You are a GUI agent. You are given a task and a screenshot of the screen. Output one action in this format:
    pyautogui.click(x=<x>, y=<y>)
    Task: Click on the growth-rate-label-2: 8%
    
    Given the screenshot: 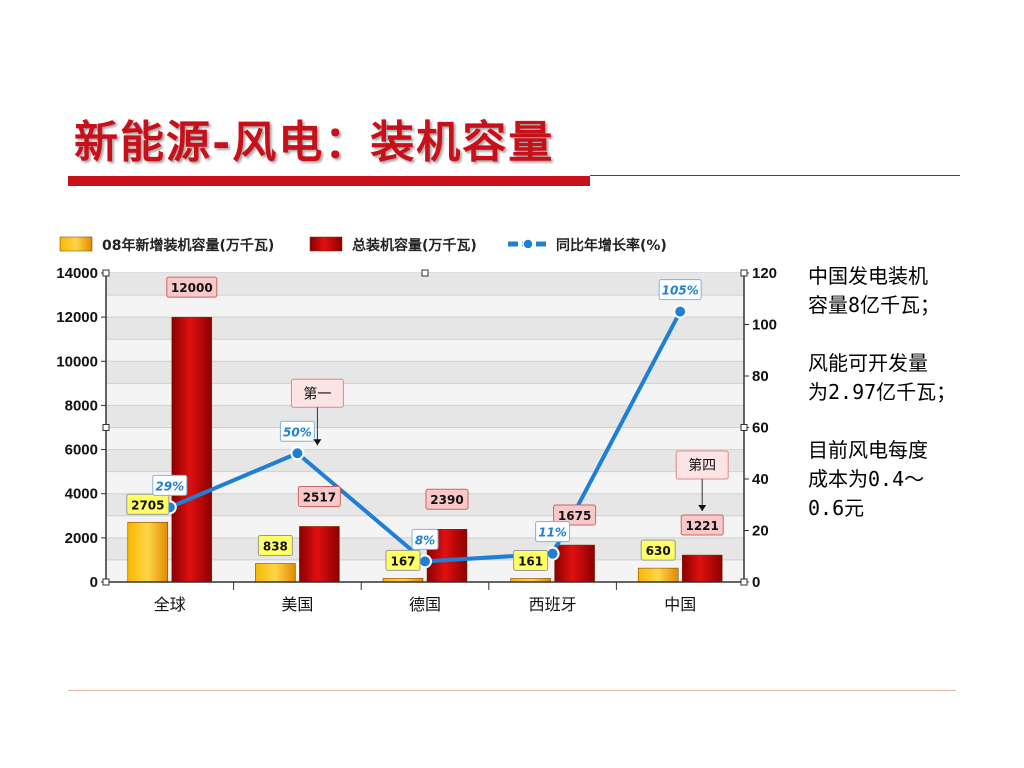 What is the action you would take?
    pyautogui.click(x=425, y=540)
    